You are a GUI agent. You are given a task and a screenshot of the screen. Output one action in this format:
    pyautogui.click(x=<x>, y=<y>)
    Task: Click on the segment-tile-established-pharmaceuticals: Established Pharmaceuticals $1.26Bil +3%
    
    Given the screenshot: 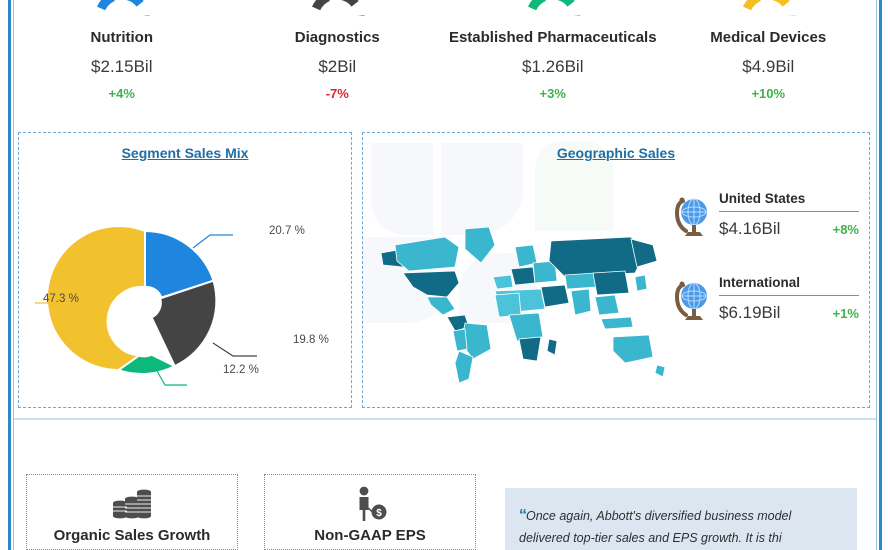 What is the action you would take?
    pyautogui.click(x=553, y=59)
    